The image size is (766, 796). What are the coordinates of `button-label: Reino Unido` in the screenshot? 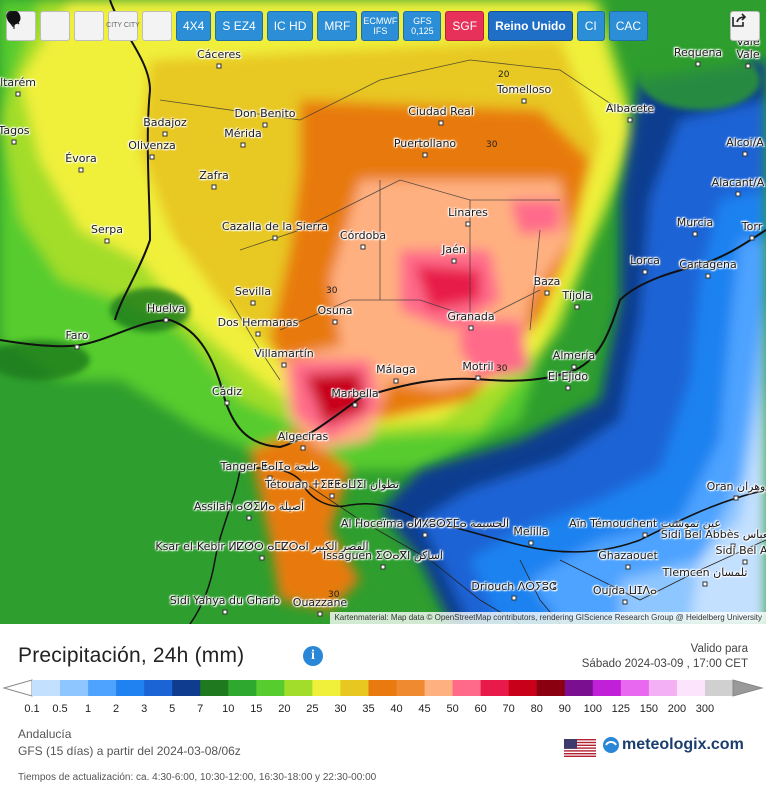 It's located at (530, 26).